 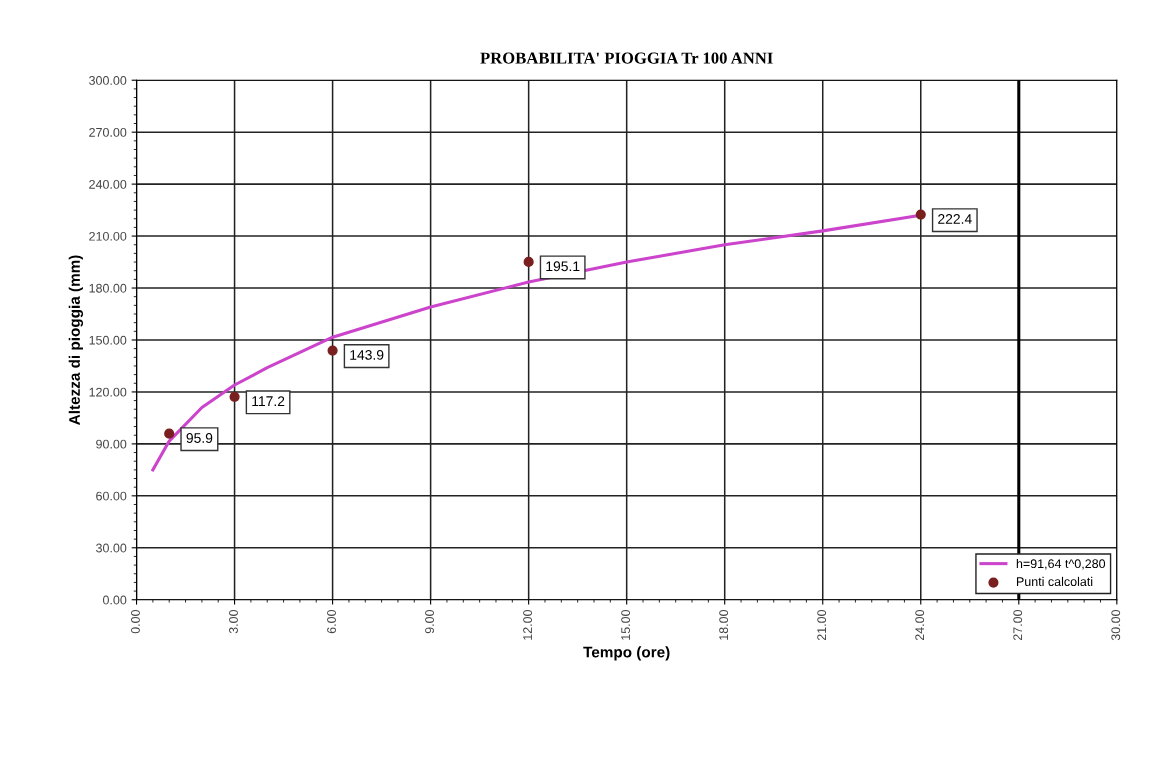 I want to click on y-tick-label: 90.00, so click(x=111, y=444).